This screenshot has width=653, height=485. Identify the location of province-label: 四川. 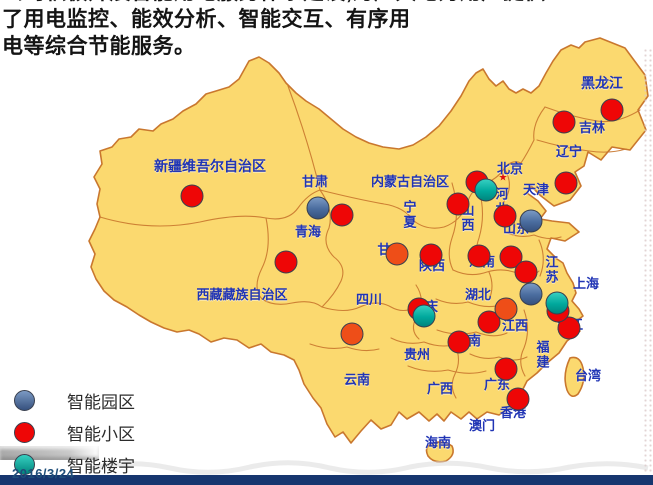
(369, 299).